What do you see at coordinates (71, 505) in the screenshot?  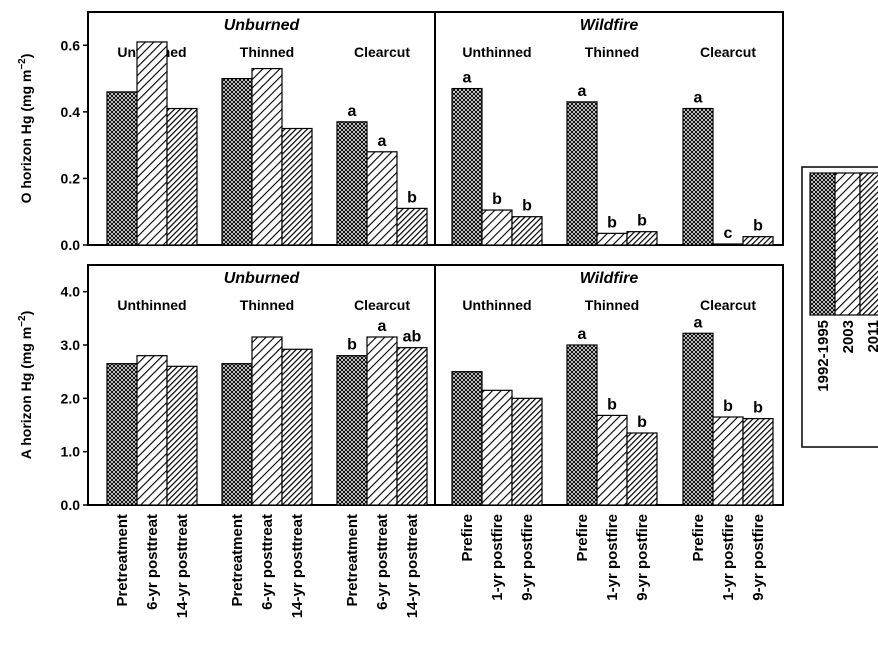 I see `y-tick-label: 0.0` at bounding box center [71, 505].